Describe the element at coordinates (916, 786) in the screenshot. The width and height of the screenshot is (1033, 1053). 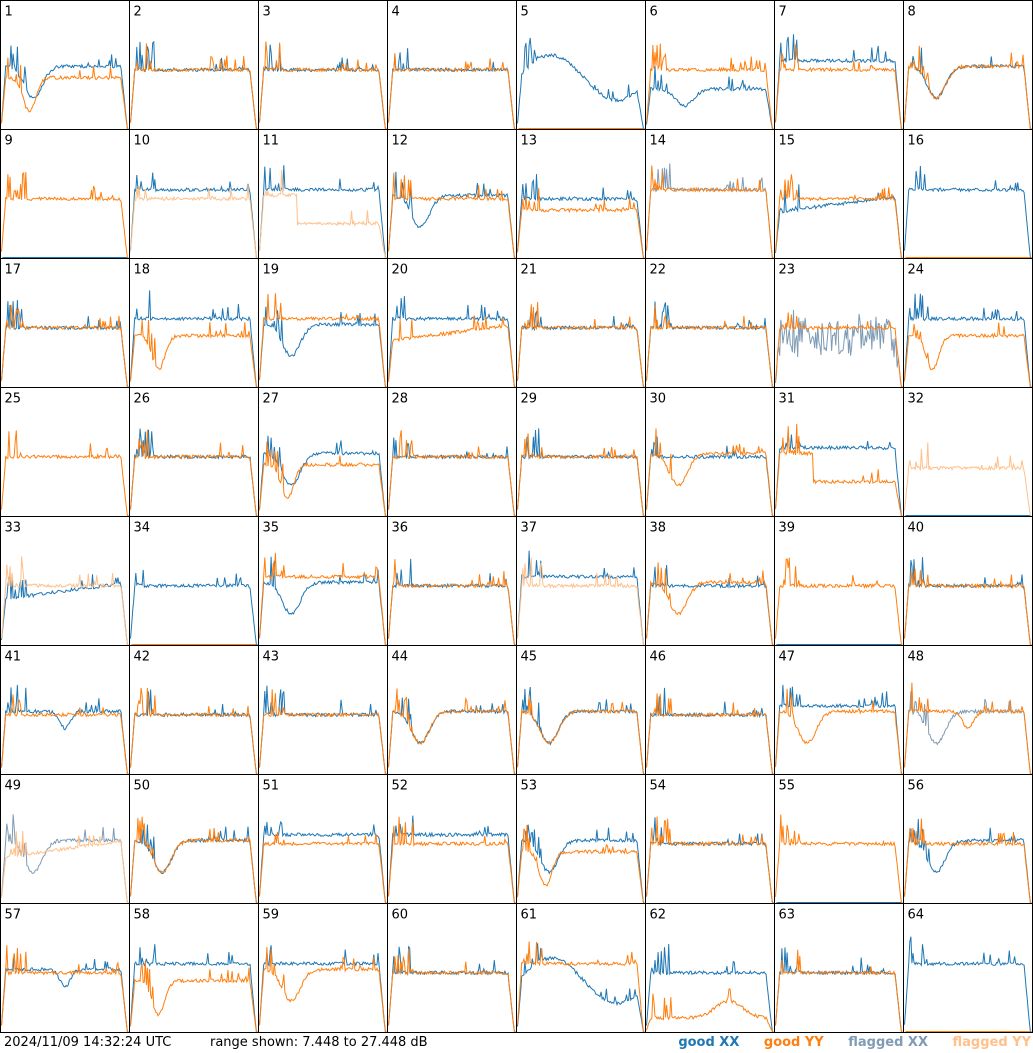
I see `panel-number: 56` at that location.